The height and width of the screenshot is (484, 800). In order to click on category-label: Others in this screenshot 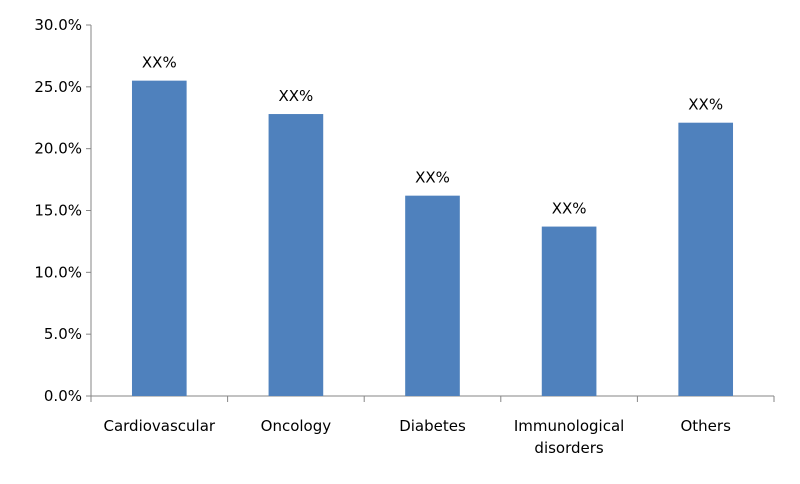, I will do `click(705, 426)`.